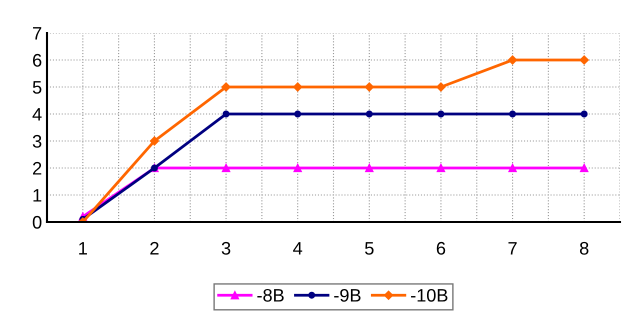 Image resolution: width=636 pixels, height=324 pixels. I want to click on x-tick-label: 7, so click(512, 248).